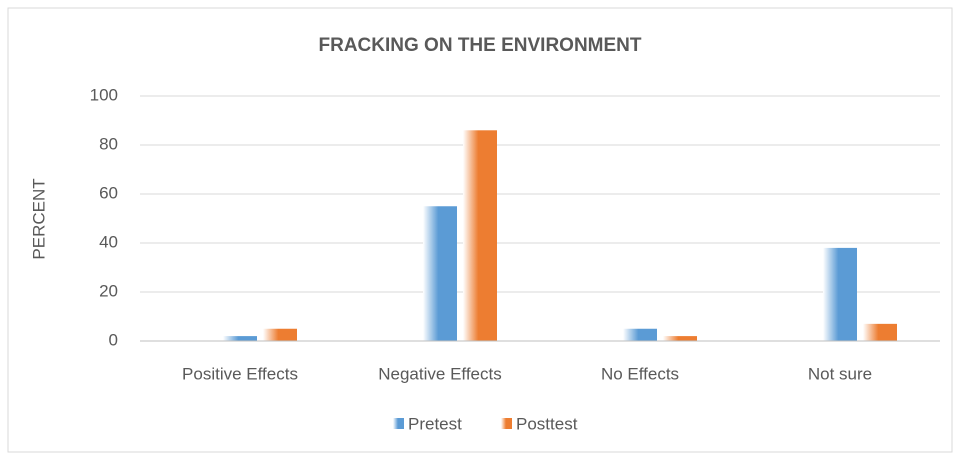 The height and width of the screenshot is (457, 959). I want to click on y-tick-label: 20, so click(108, 290).